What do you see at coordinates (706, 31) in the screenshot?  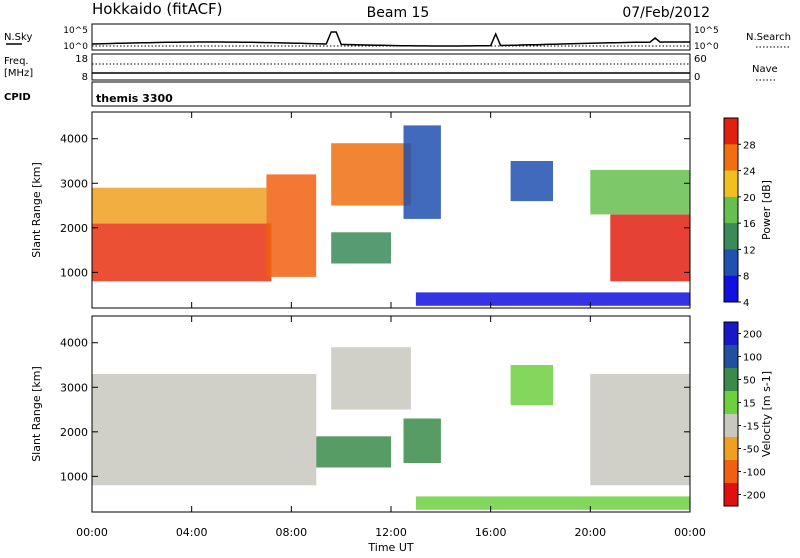 I see `nsearch-tick-top: 10^5` at bounding box center [706, 31].